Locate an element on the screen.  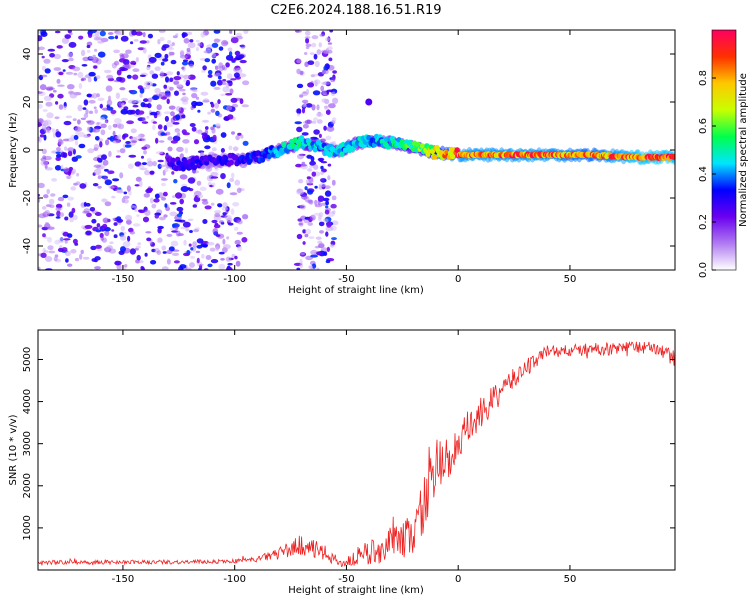
spectrogram-x-label: Height of straight line (km) is located at coordinates (356, 290).